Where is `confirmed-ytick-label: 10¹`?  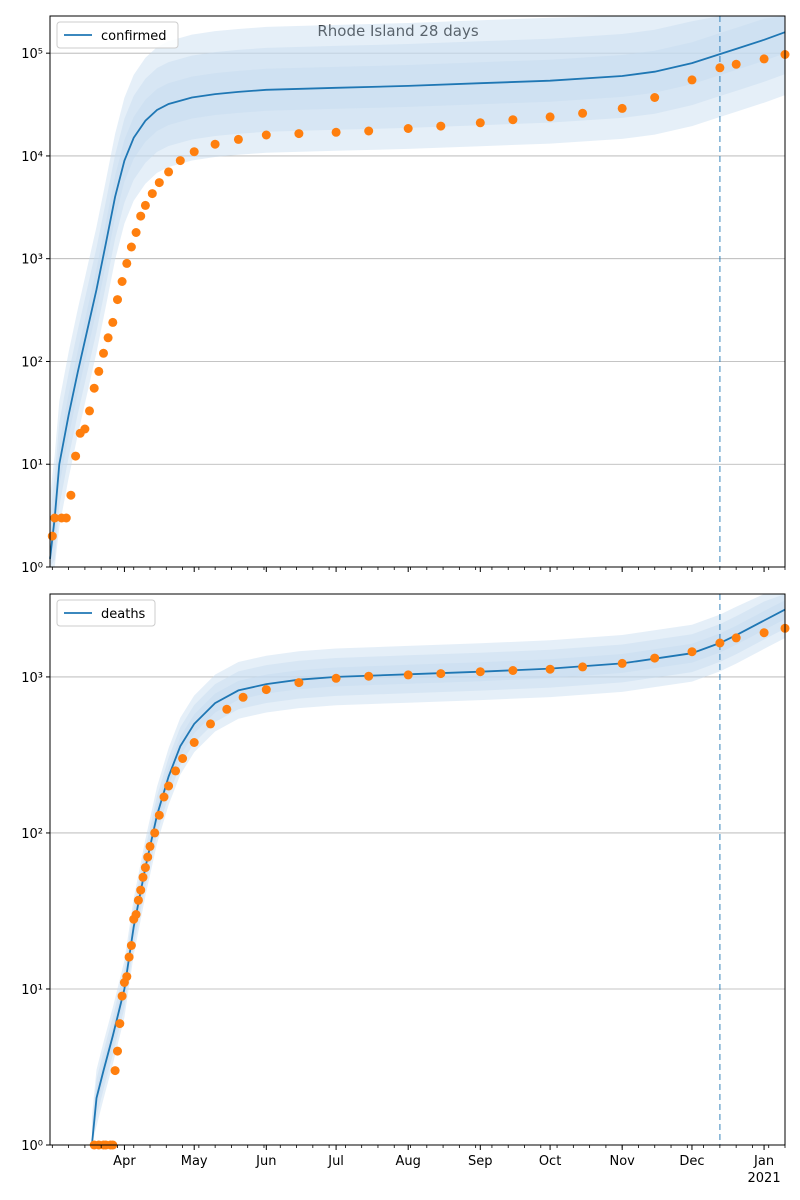 confirmed-ytick-label: 10¹ is located at coordinates (32, 465).